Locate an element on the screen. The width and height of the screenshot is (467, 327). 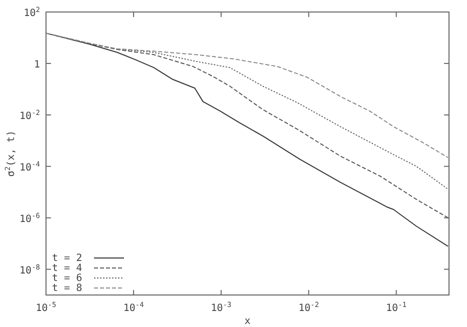
x-tick-label: 10$^{-3}$ is located at coordinates (221, 307).